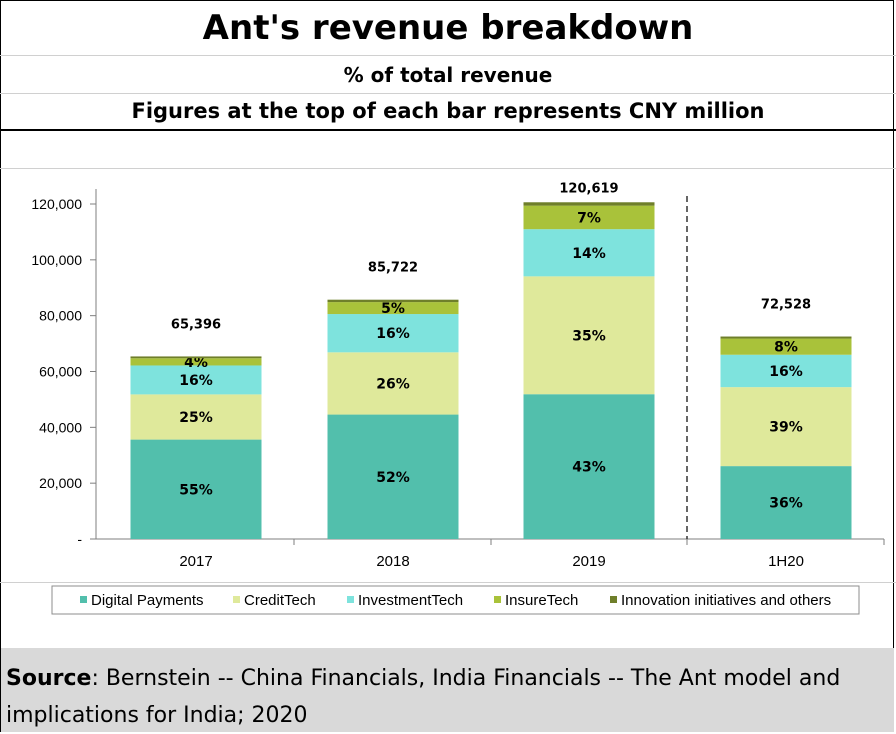  I want to click on data-label: 43%, so click(589, 468).